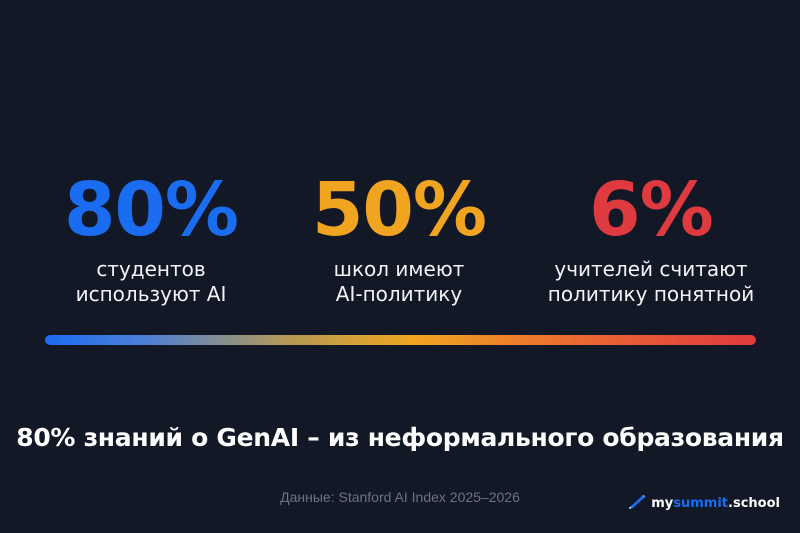 The image size is (800, 533). What do you see at coordinates (662, 503) in the screenshot?
I see `logo-text-part: my` at bounding box center [662, 503].